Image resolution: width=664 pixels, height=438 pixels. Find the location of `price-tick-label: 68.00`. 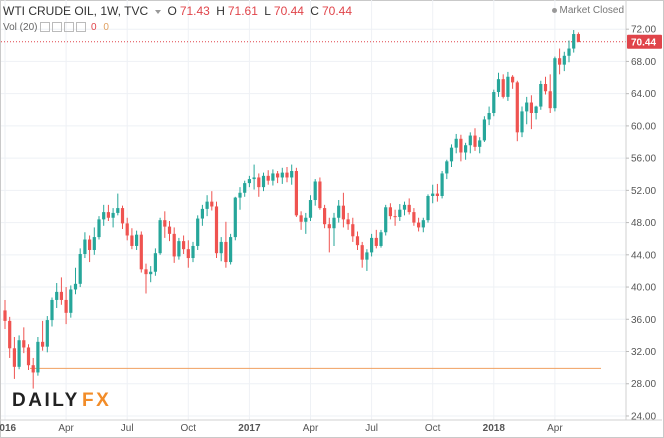

price-tick-label: 68.00 is located at coordinates (643, 62).